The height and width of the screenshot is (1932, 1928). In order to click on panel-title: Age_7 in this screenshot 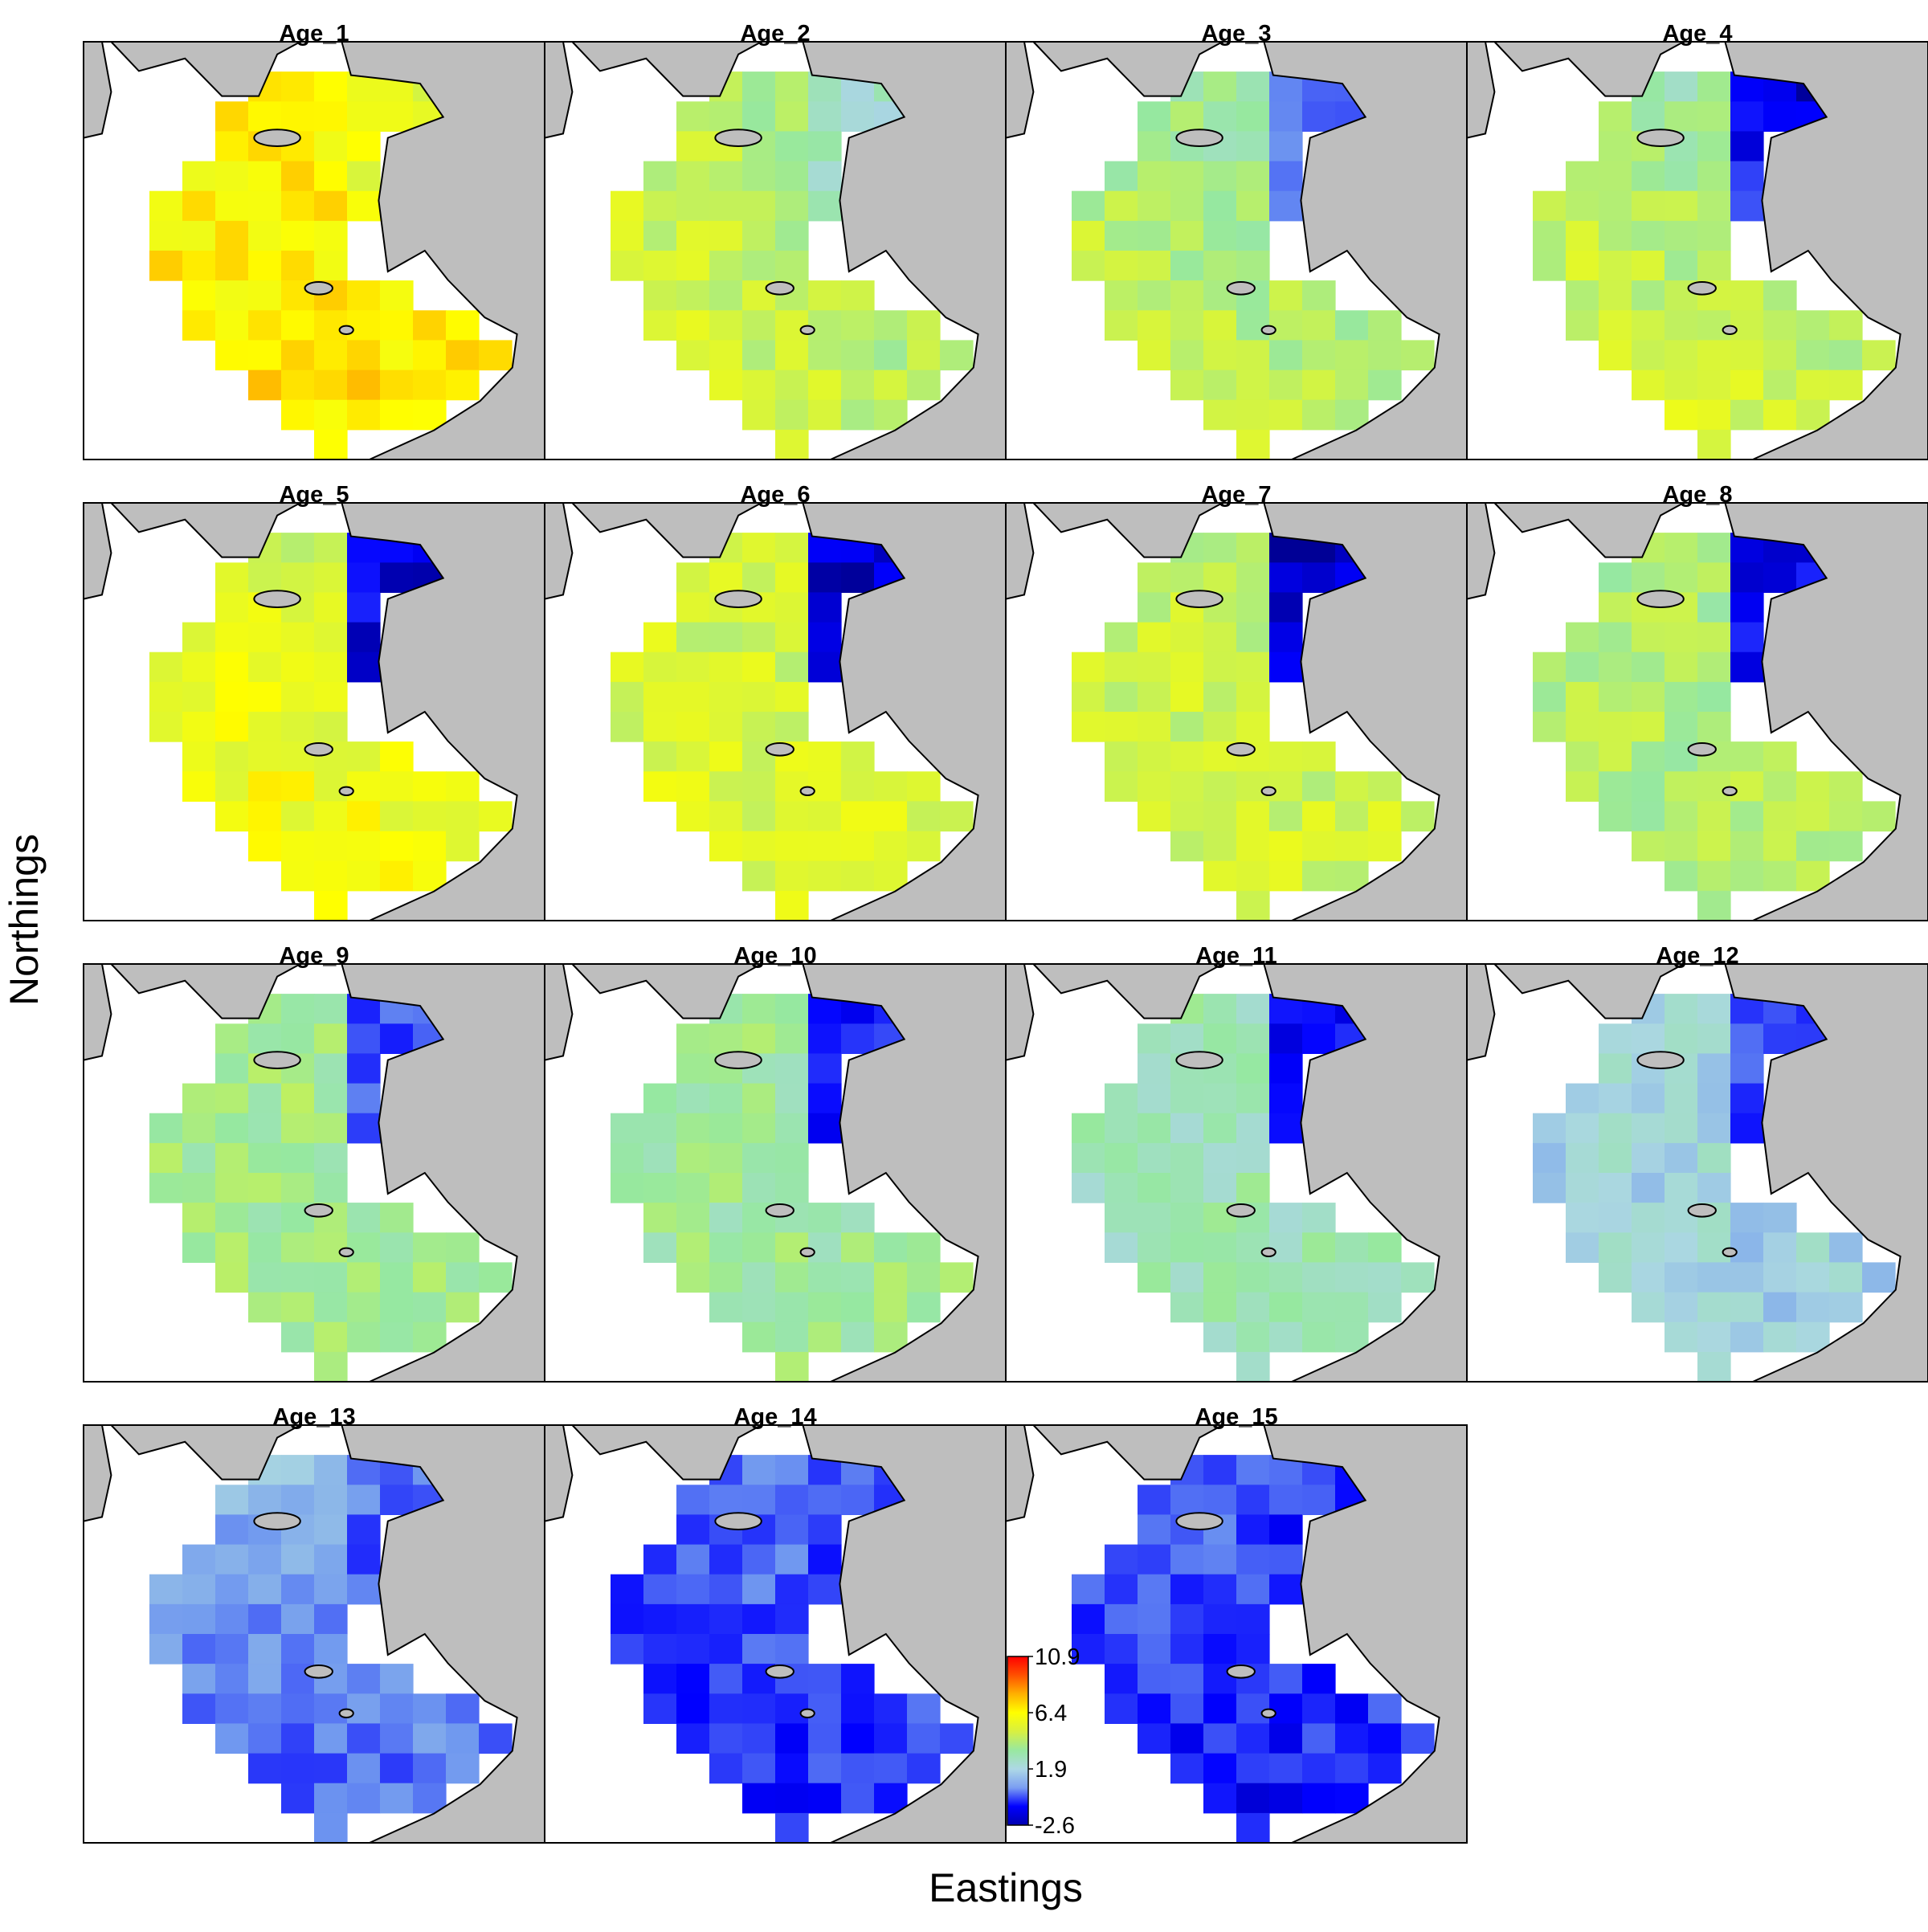, I will do `click(1236, 495)`.